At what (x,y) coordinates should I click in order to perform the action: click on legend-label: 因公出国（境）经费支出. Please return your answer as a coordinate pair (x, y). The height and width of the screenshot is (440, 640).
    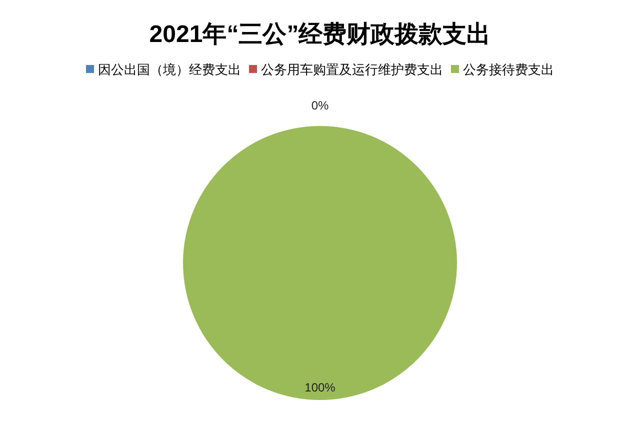
    Looking at the image, I should click on (169, 69).